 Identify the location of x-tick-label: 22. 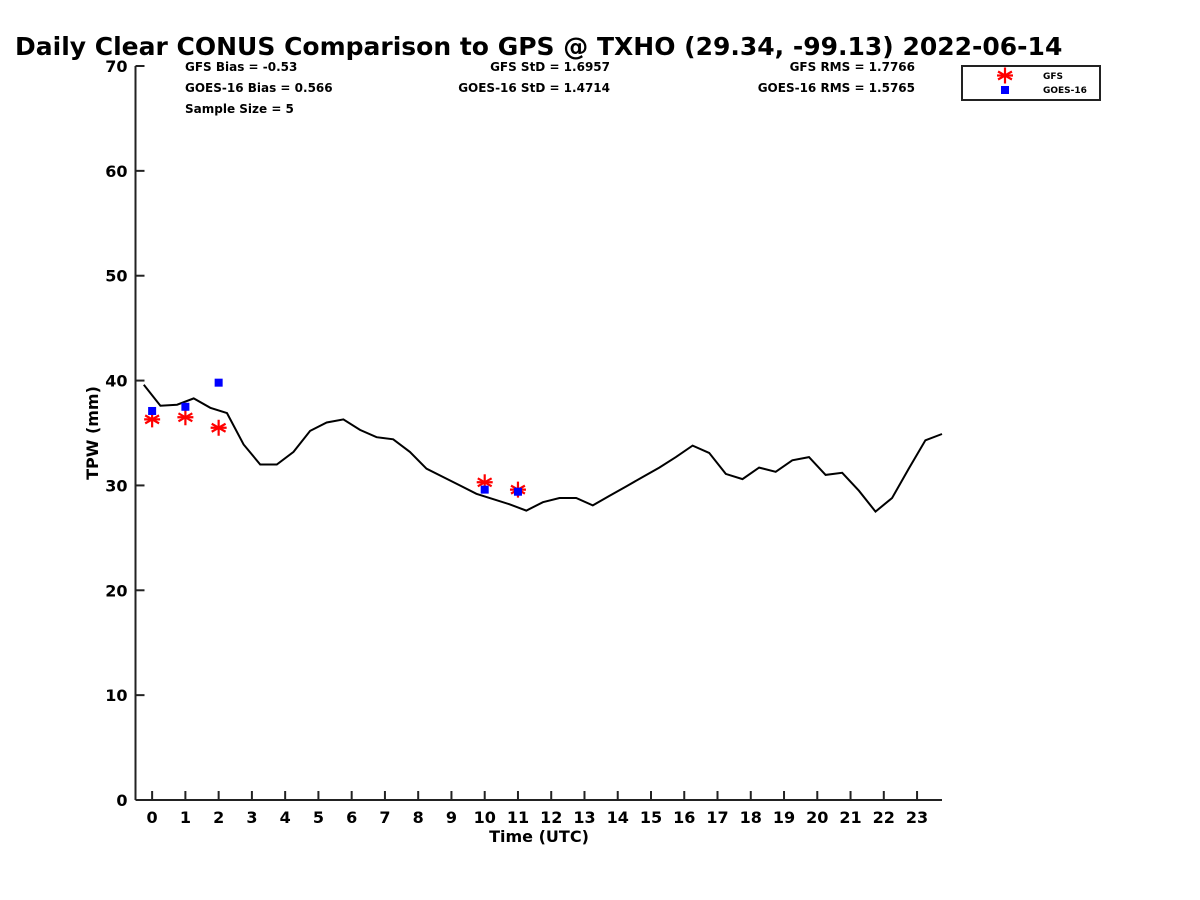
(884, 817).